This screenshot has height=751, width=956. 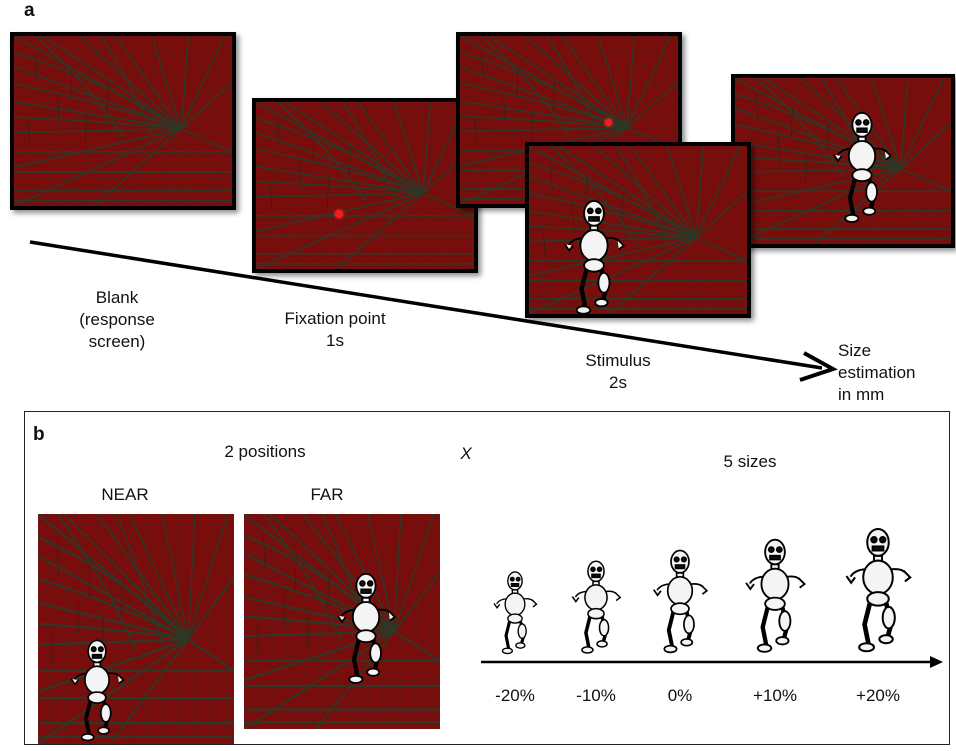 What do you see at coordinates (855, 350) in the screenshot?
I see `size-label-line: Size` at bounding box center [855, 350].